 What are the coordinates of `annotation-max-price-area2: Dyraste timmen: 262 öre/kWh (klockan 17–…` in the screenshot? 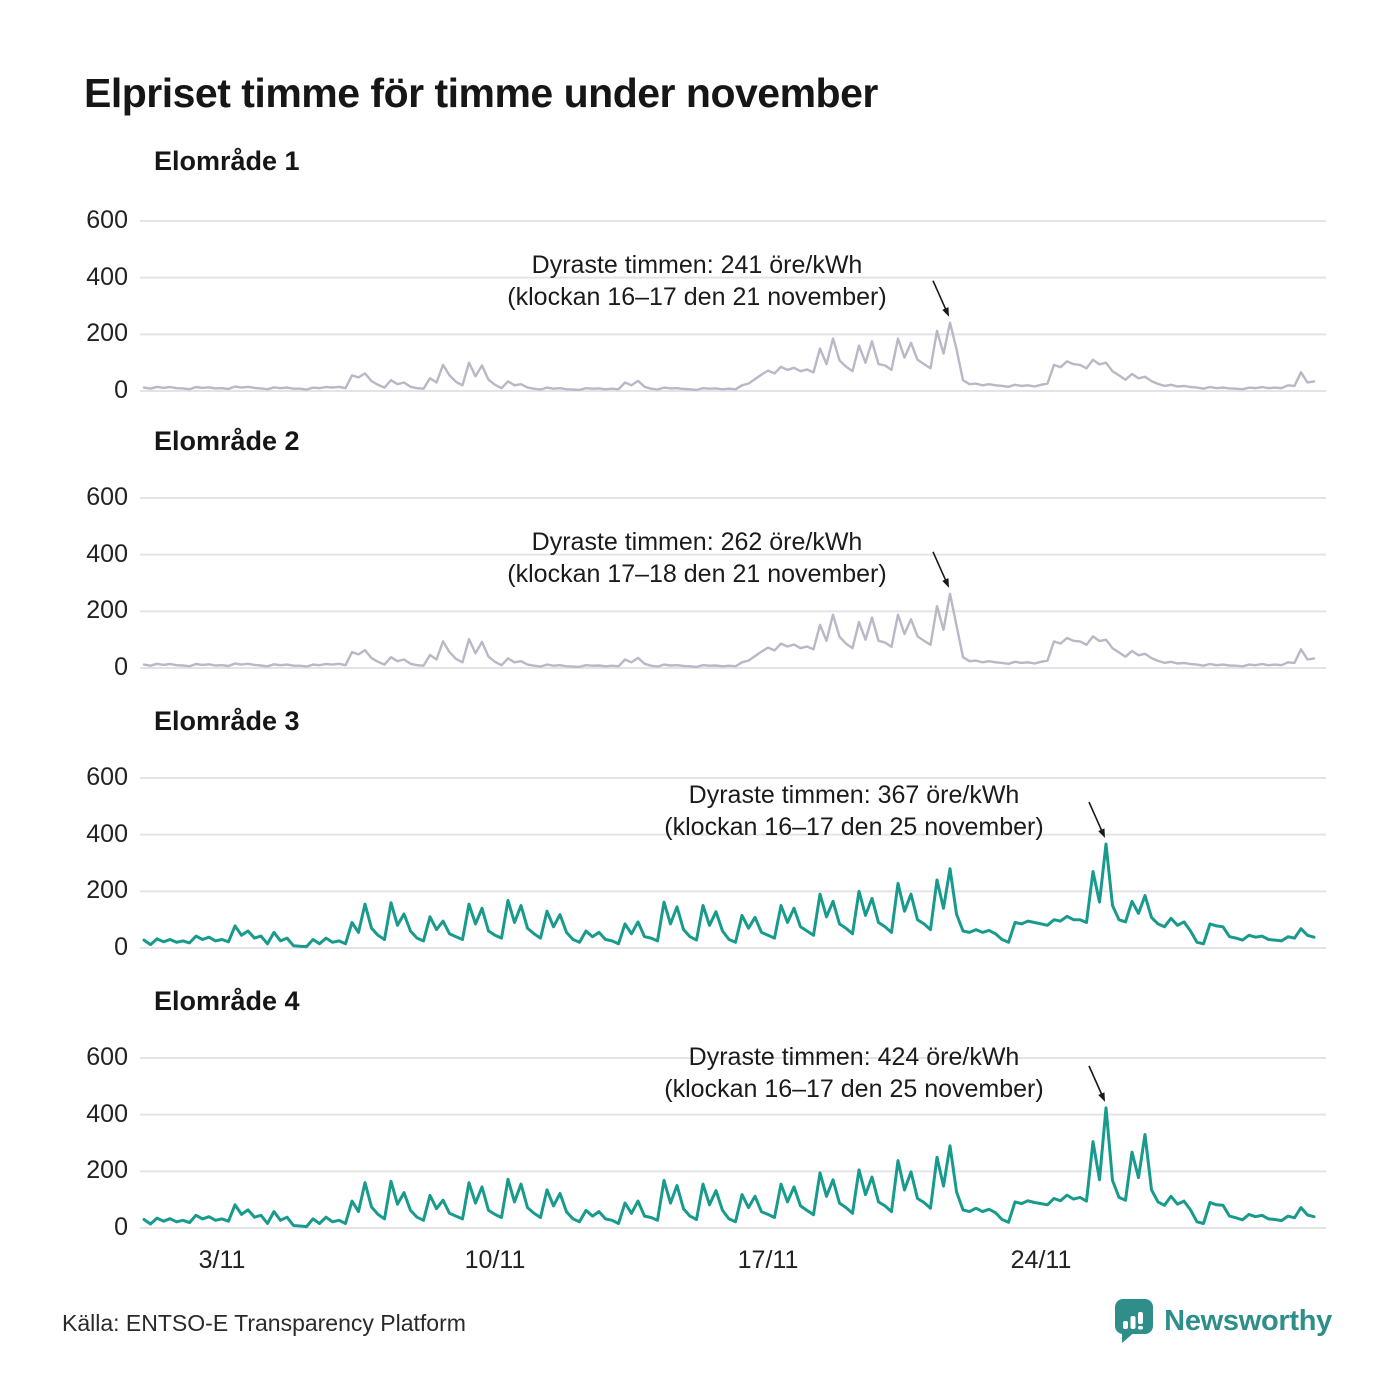 It's located at (697, 558).